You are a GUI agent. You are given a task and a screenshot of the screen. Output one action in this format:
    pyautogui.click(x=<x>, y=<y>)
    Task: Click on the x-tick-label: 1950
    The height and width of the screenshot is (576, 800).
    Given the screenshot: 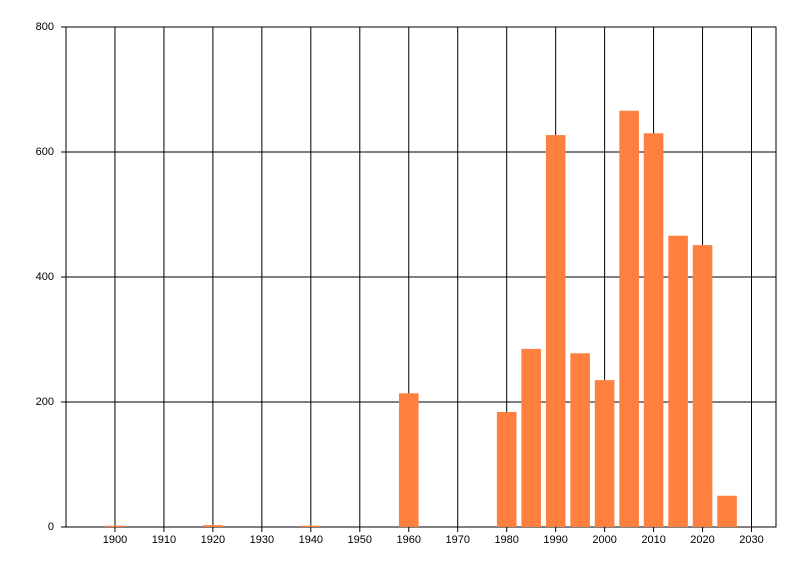 What is the action you would take?
    pyautogui.click(x=360, y=540)
    